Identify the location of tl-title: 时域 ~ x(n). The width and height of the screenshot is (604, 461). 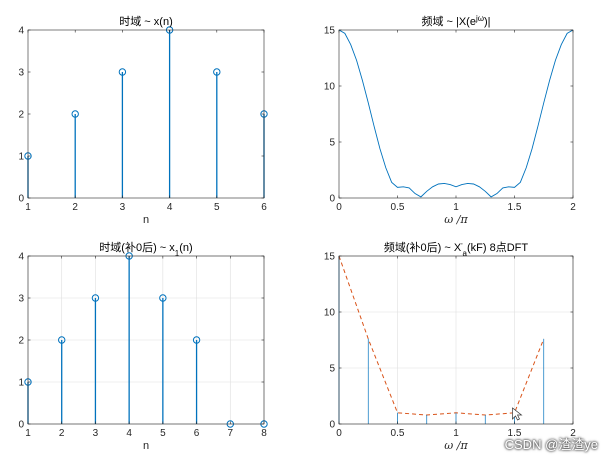
(145, 21).